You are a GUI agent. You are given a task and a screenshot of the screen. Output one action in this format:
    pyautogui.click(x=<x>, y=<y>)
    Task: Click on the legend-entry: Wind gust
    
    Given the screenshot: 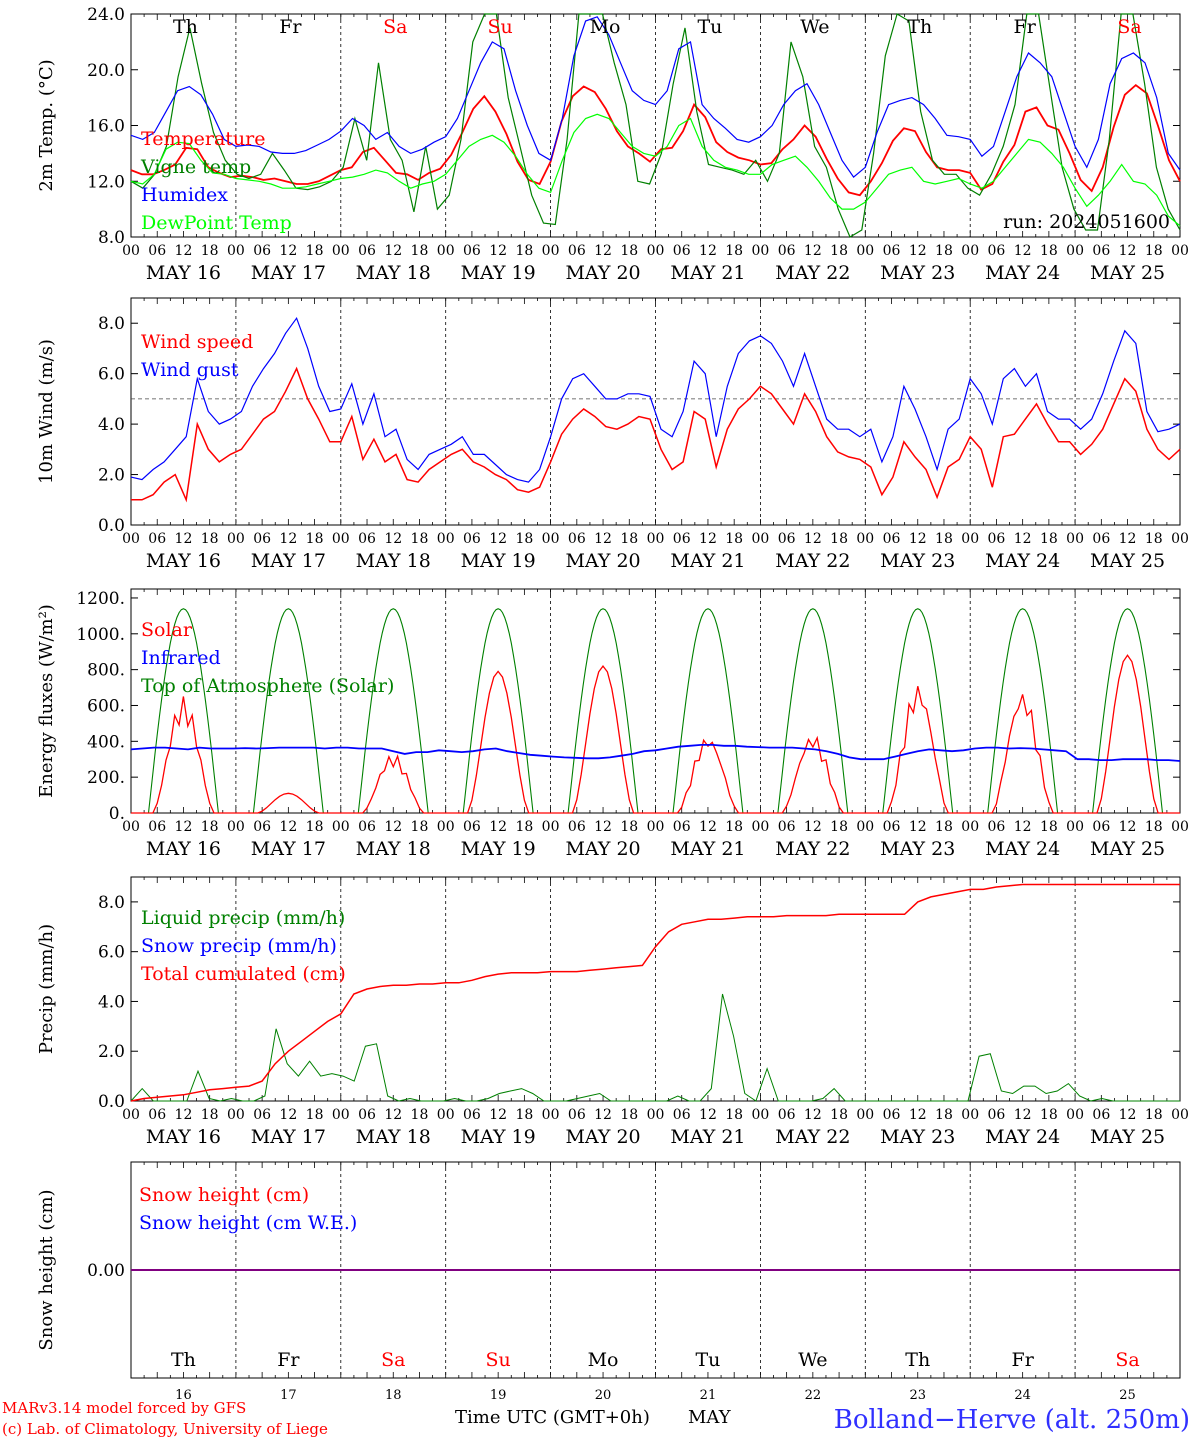 What is the action you would take?
    pyautogui.click(x=190, y=370)
    